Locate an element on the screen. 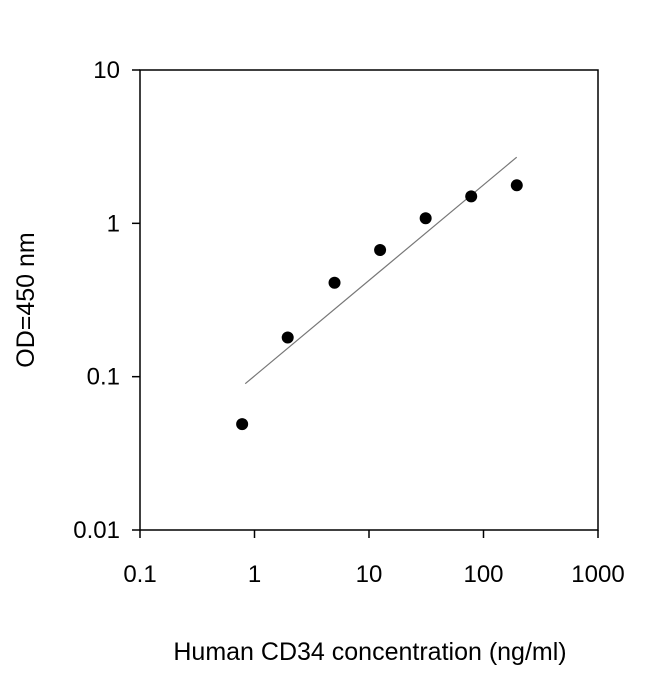 This screenshot has width=650, height=674. y-tick-label: 10 is located at coordinates (106, 70).